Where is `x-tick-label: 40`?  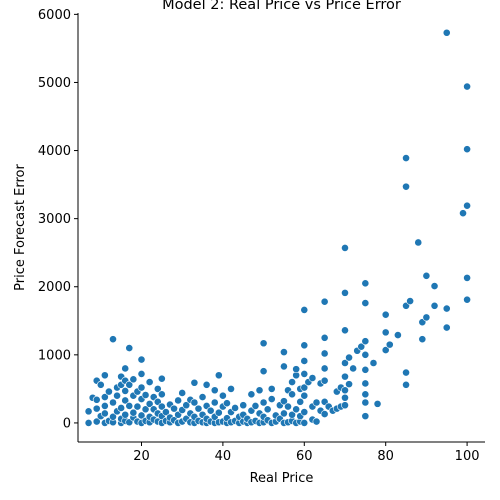 x-tick-label: 40 is located at coordinates (223, 456).